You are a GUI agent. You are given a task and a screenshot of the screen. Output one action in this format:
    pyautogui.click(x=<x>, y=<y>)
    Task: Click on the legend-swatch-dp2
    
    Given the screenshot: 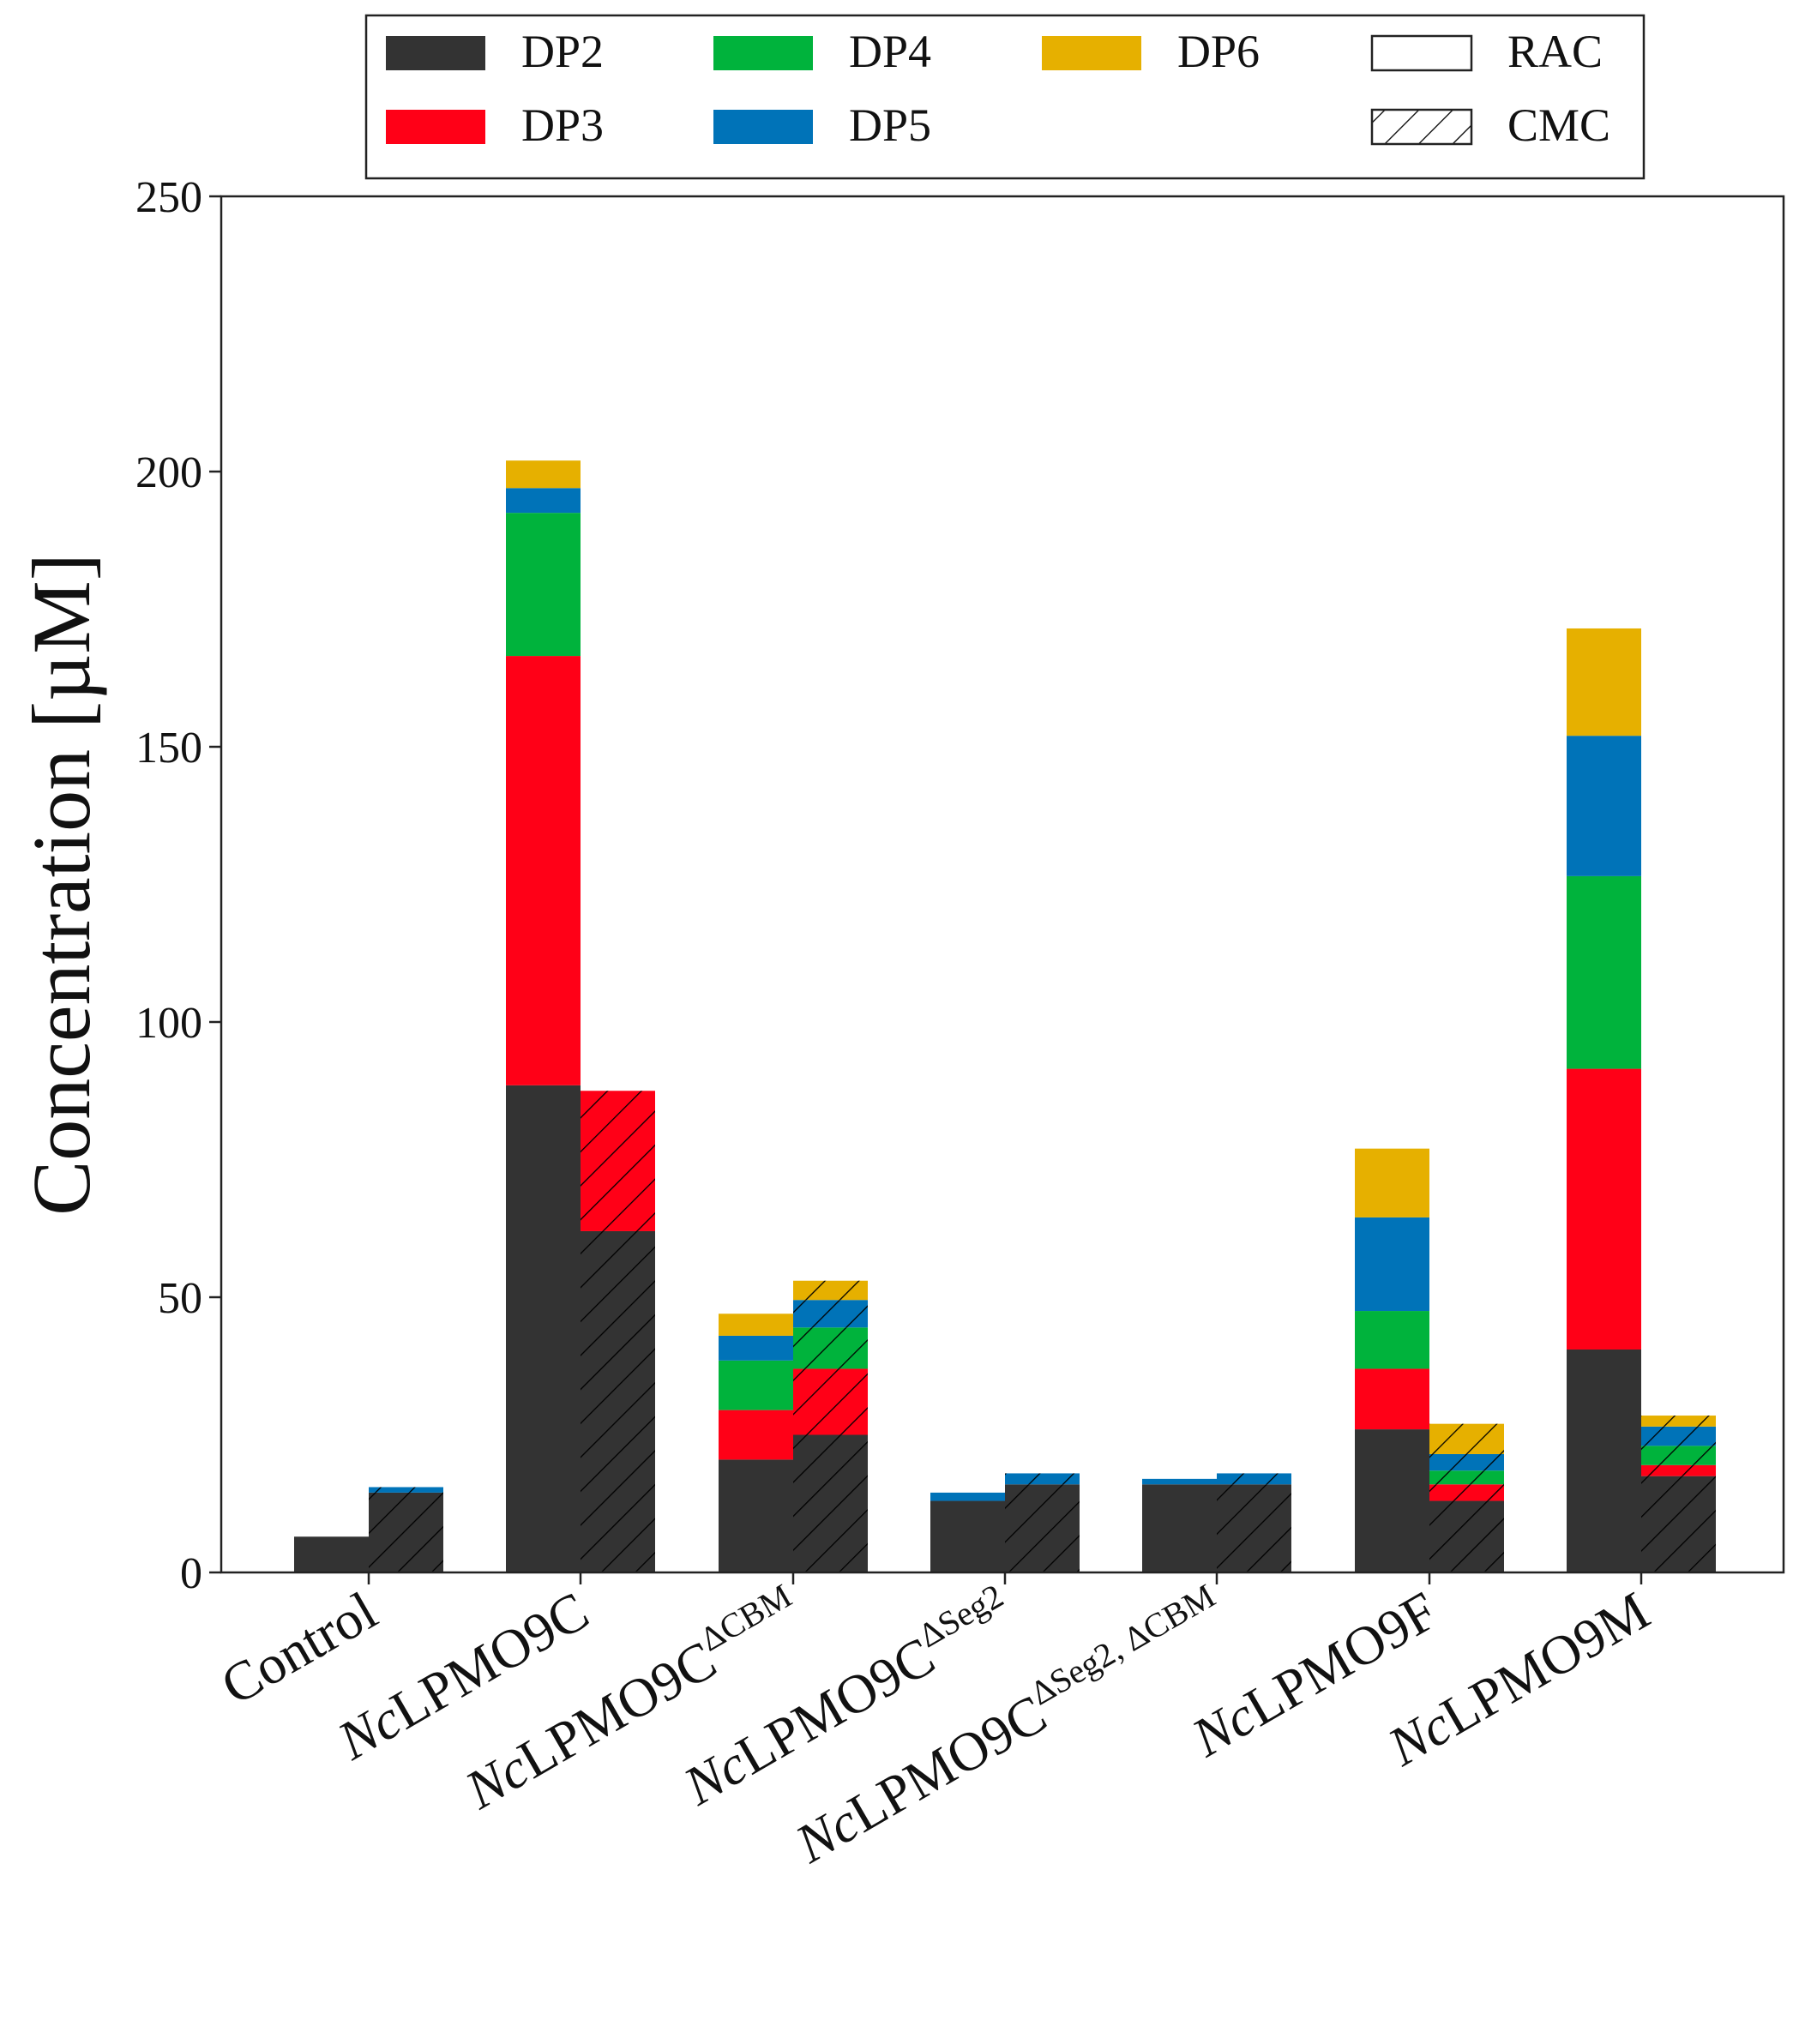 What is the action you would take?
    pyautogui.click(x=436, y=53)
    